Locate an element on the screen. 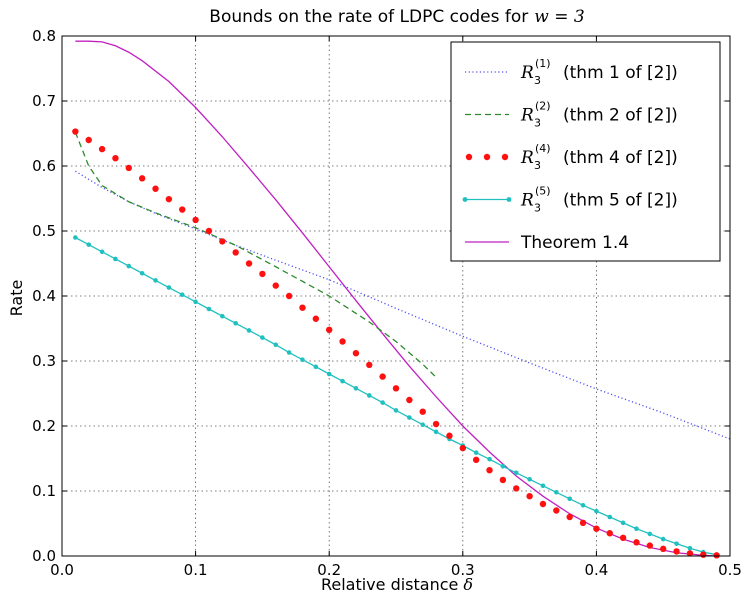  x-axis-label: Relative distance δ is located at coordinates (397, 584).